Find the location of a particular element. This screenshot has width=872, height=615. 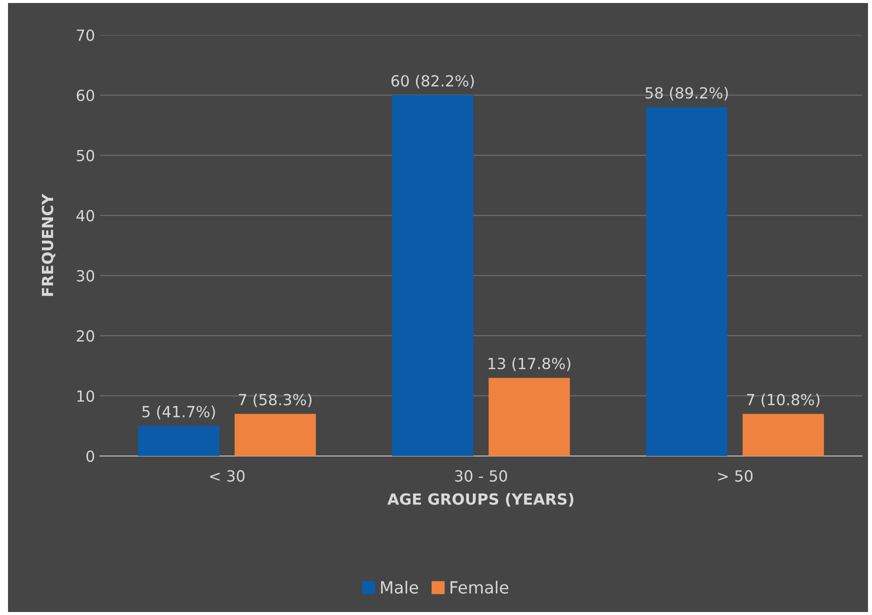

data-label: 60 (82.2%) is located at coordinates (432, 81).